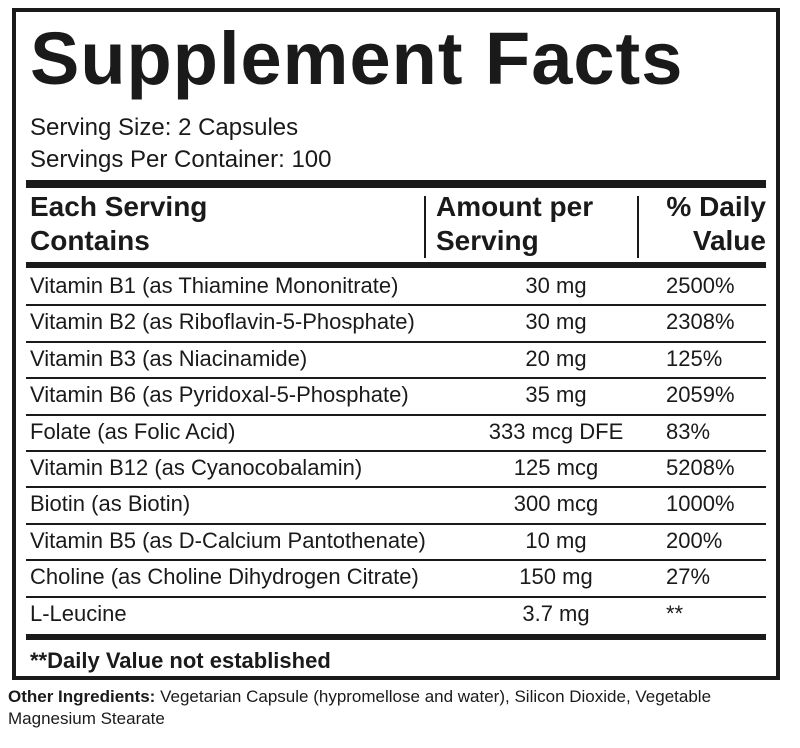 Image resolution: width=800 pixels, height=748 pixels. What do you see at coordinates (700, 504) in the screenshot?
I see `daily-value: 1000%` at bounding box center [700, 504].